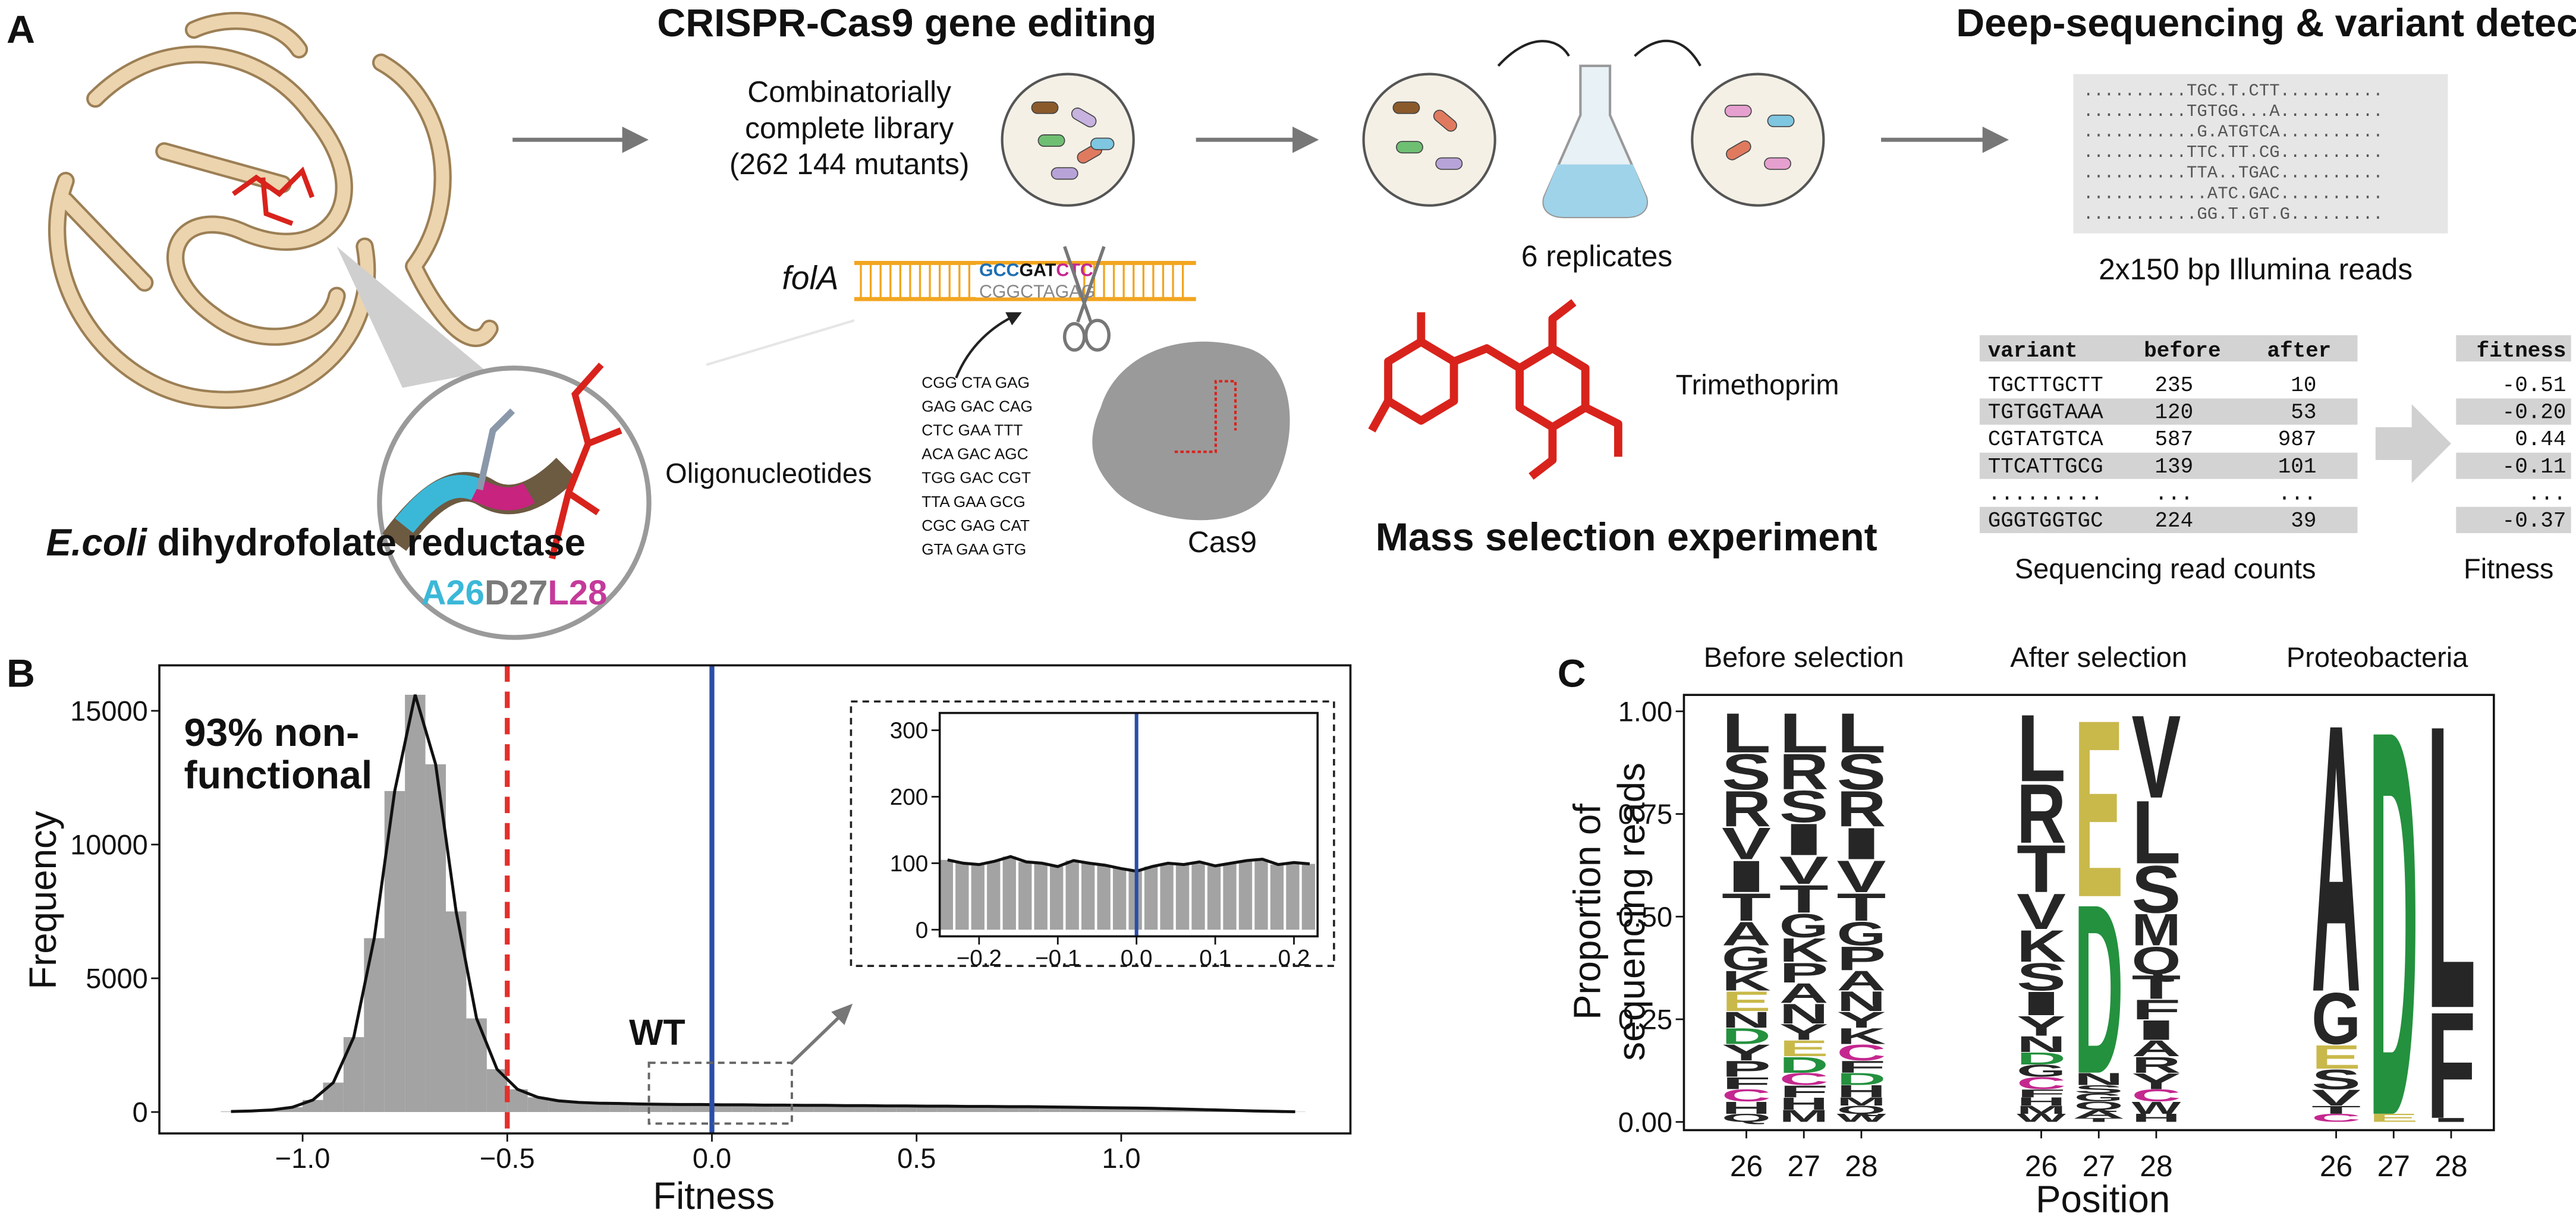  I want to click on y-axis-label: Proportion of, so click(1588, 912).